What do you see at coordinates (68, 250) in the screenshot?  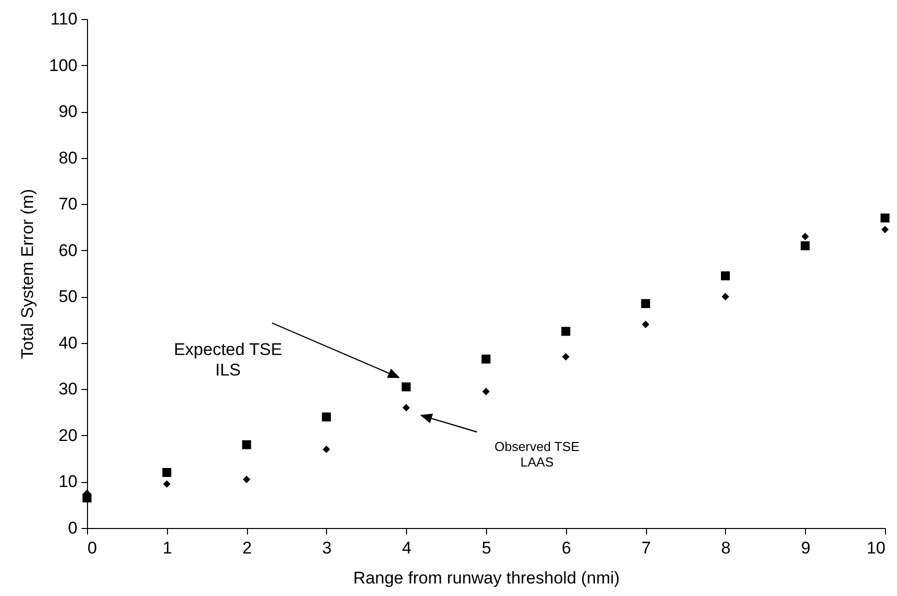 I see `y-tick-label: 60` at bounding box center [68, 250].